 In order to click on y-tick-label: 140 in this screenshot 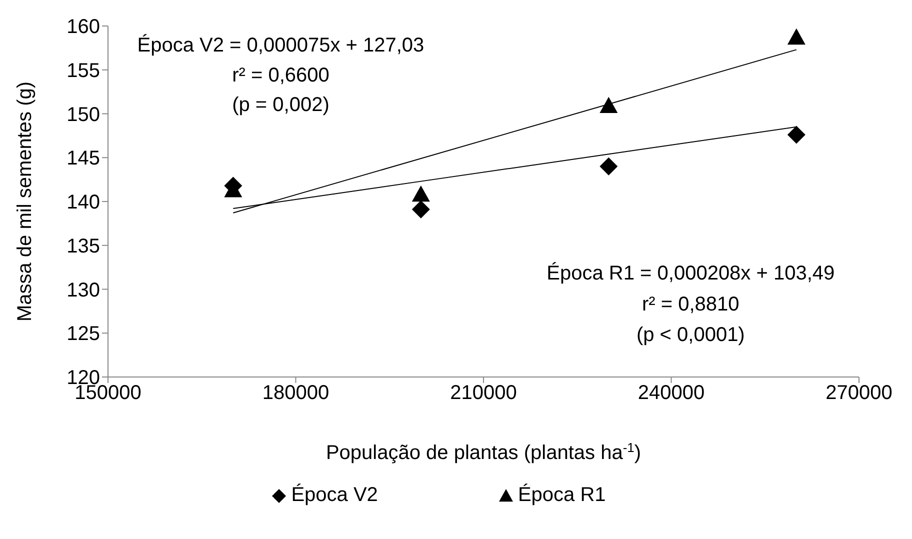, I will do `click(83, 203)`.